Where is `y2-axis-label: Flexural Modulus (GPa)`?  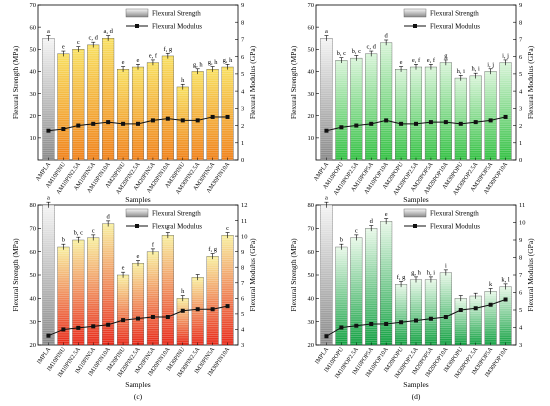
y2-axis-label: Flexural Modulus (GPa) is located at coordinates (530, 82).